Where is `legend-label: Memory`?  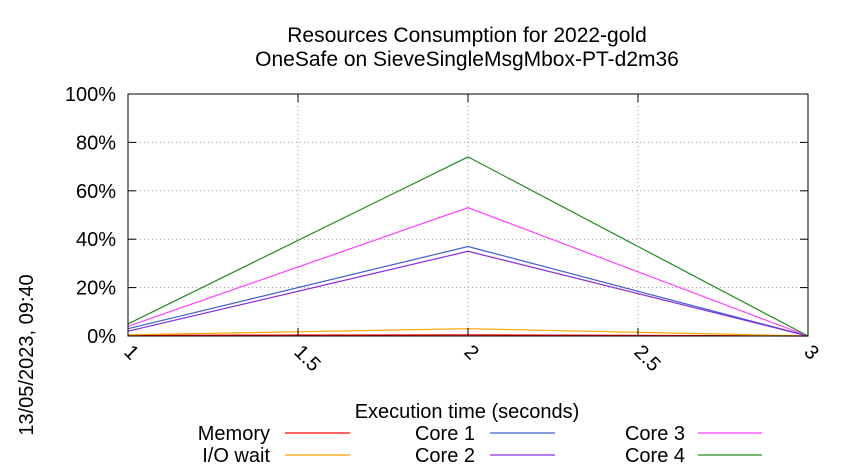
legend-label: Memory is located at coordinates (234, 434).